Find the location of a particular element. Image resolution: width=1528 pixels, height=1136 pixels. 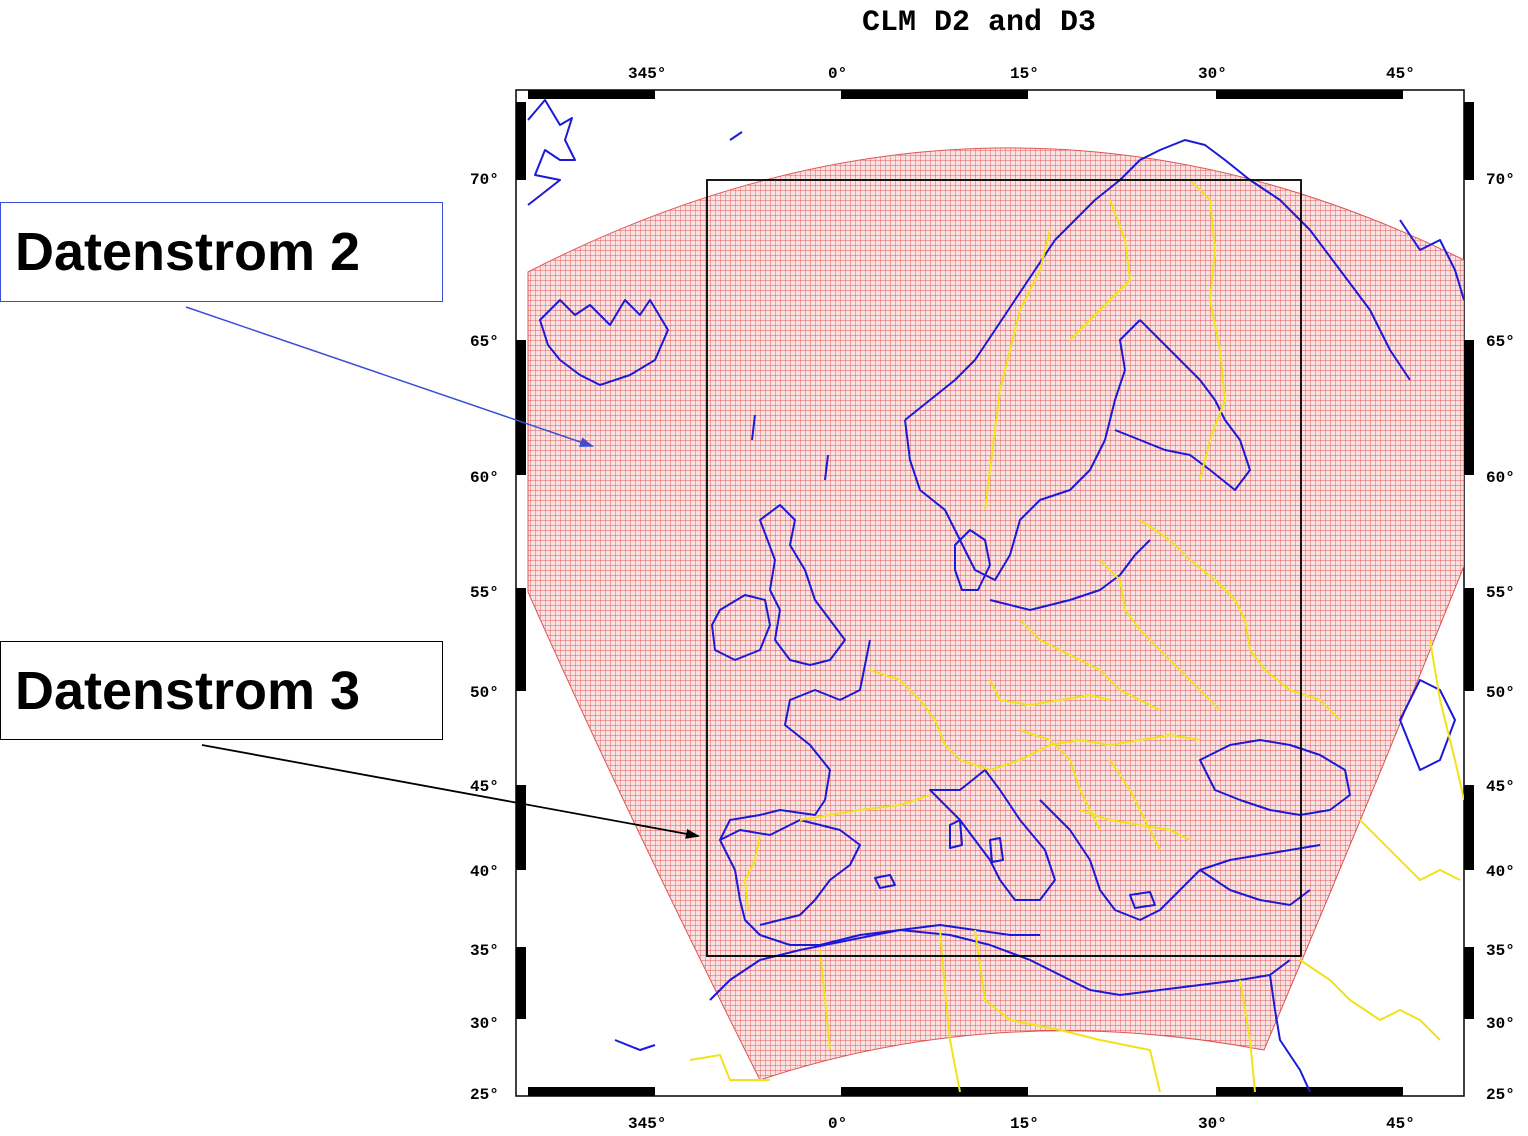

tick-lat-left: 35° is located at coordinates (484, 951).